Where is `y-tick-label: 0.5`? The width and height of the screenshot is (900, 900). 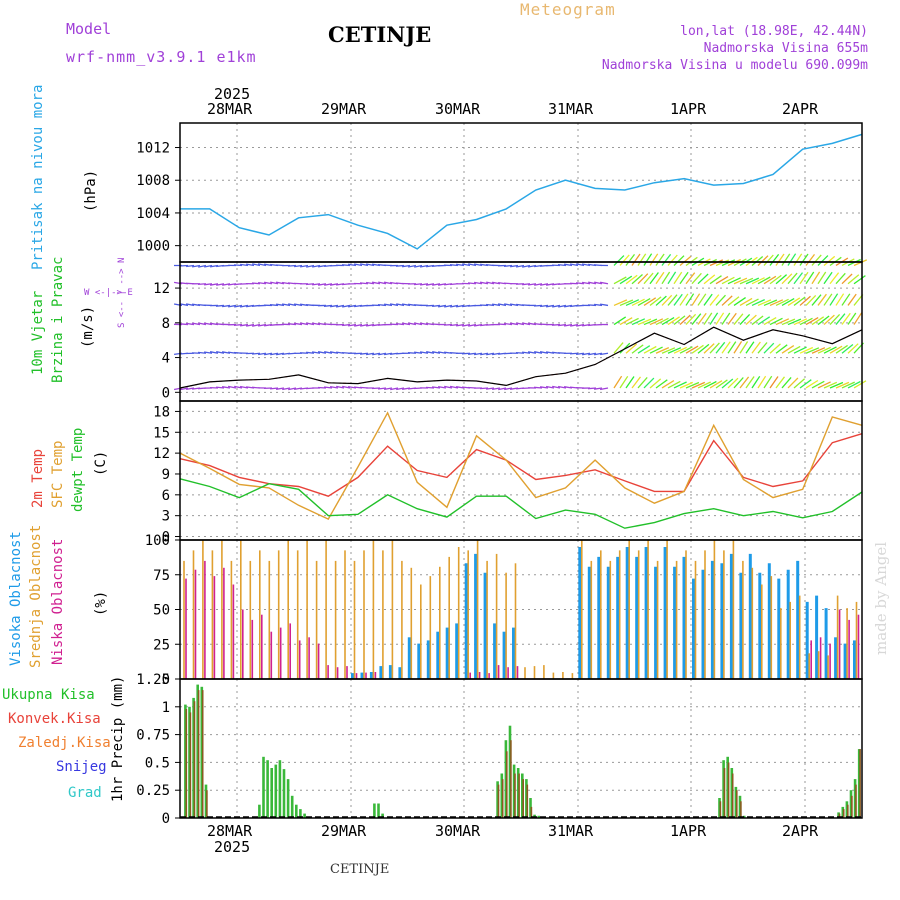 y-tick-label: 0.5 is located at coordinates (157, 763).